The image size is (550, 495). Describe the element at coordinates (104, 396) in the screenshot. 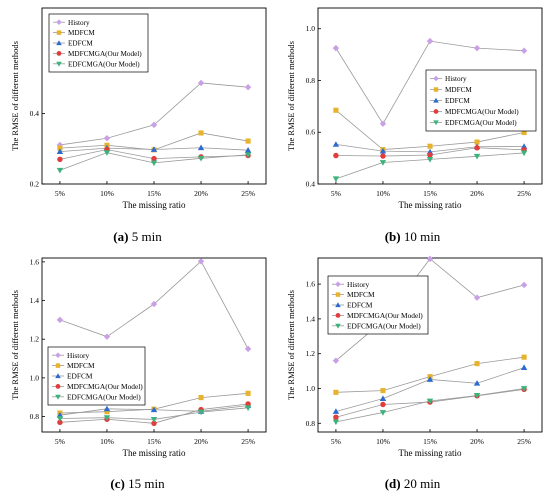

I see `legend-label: EDFCMGA(Our Model)` at that location.